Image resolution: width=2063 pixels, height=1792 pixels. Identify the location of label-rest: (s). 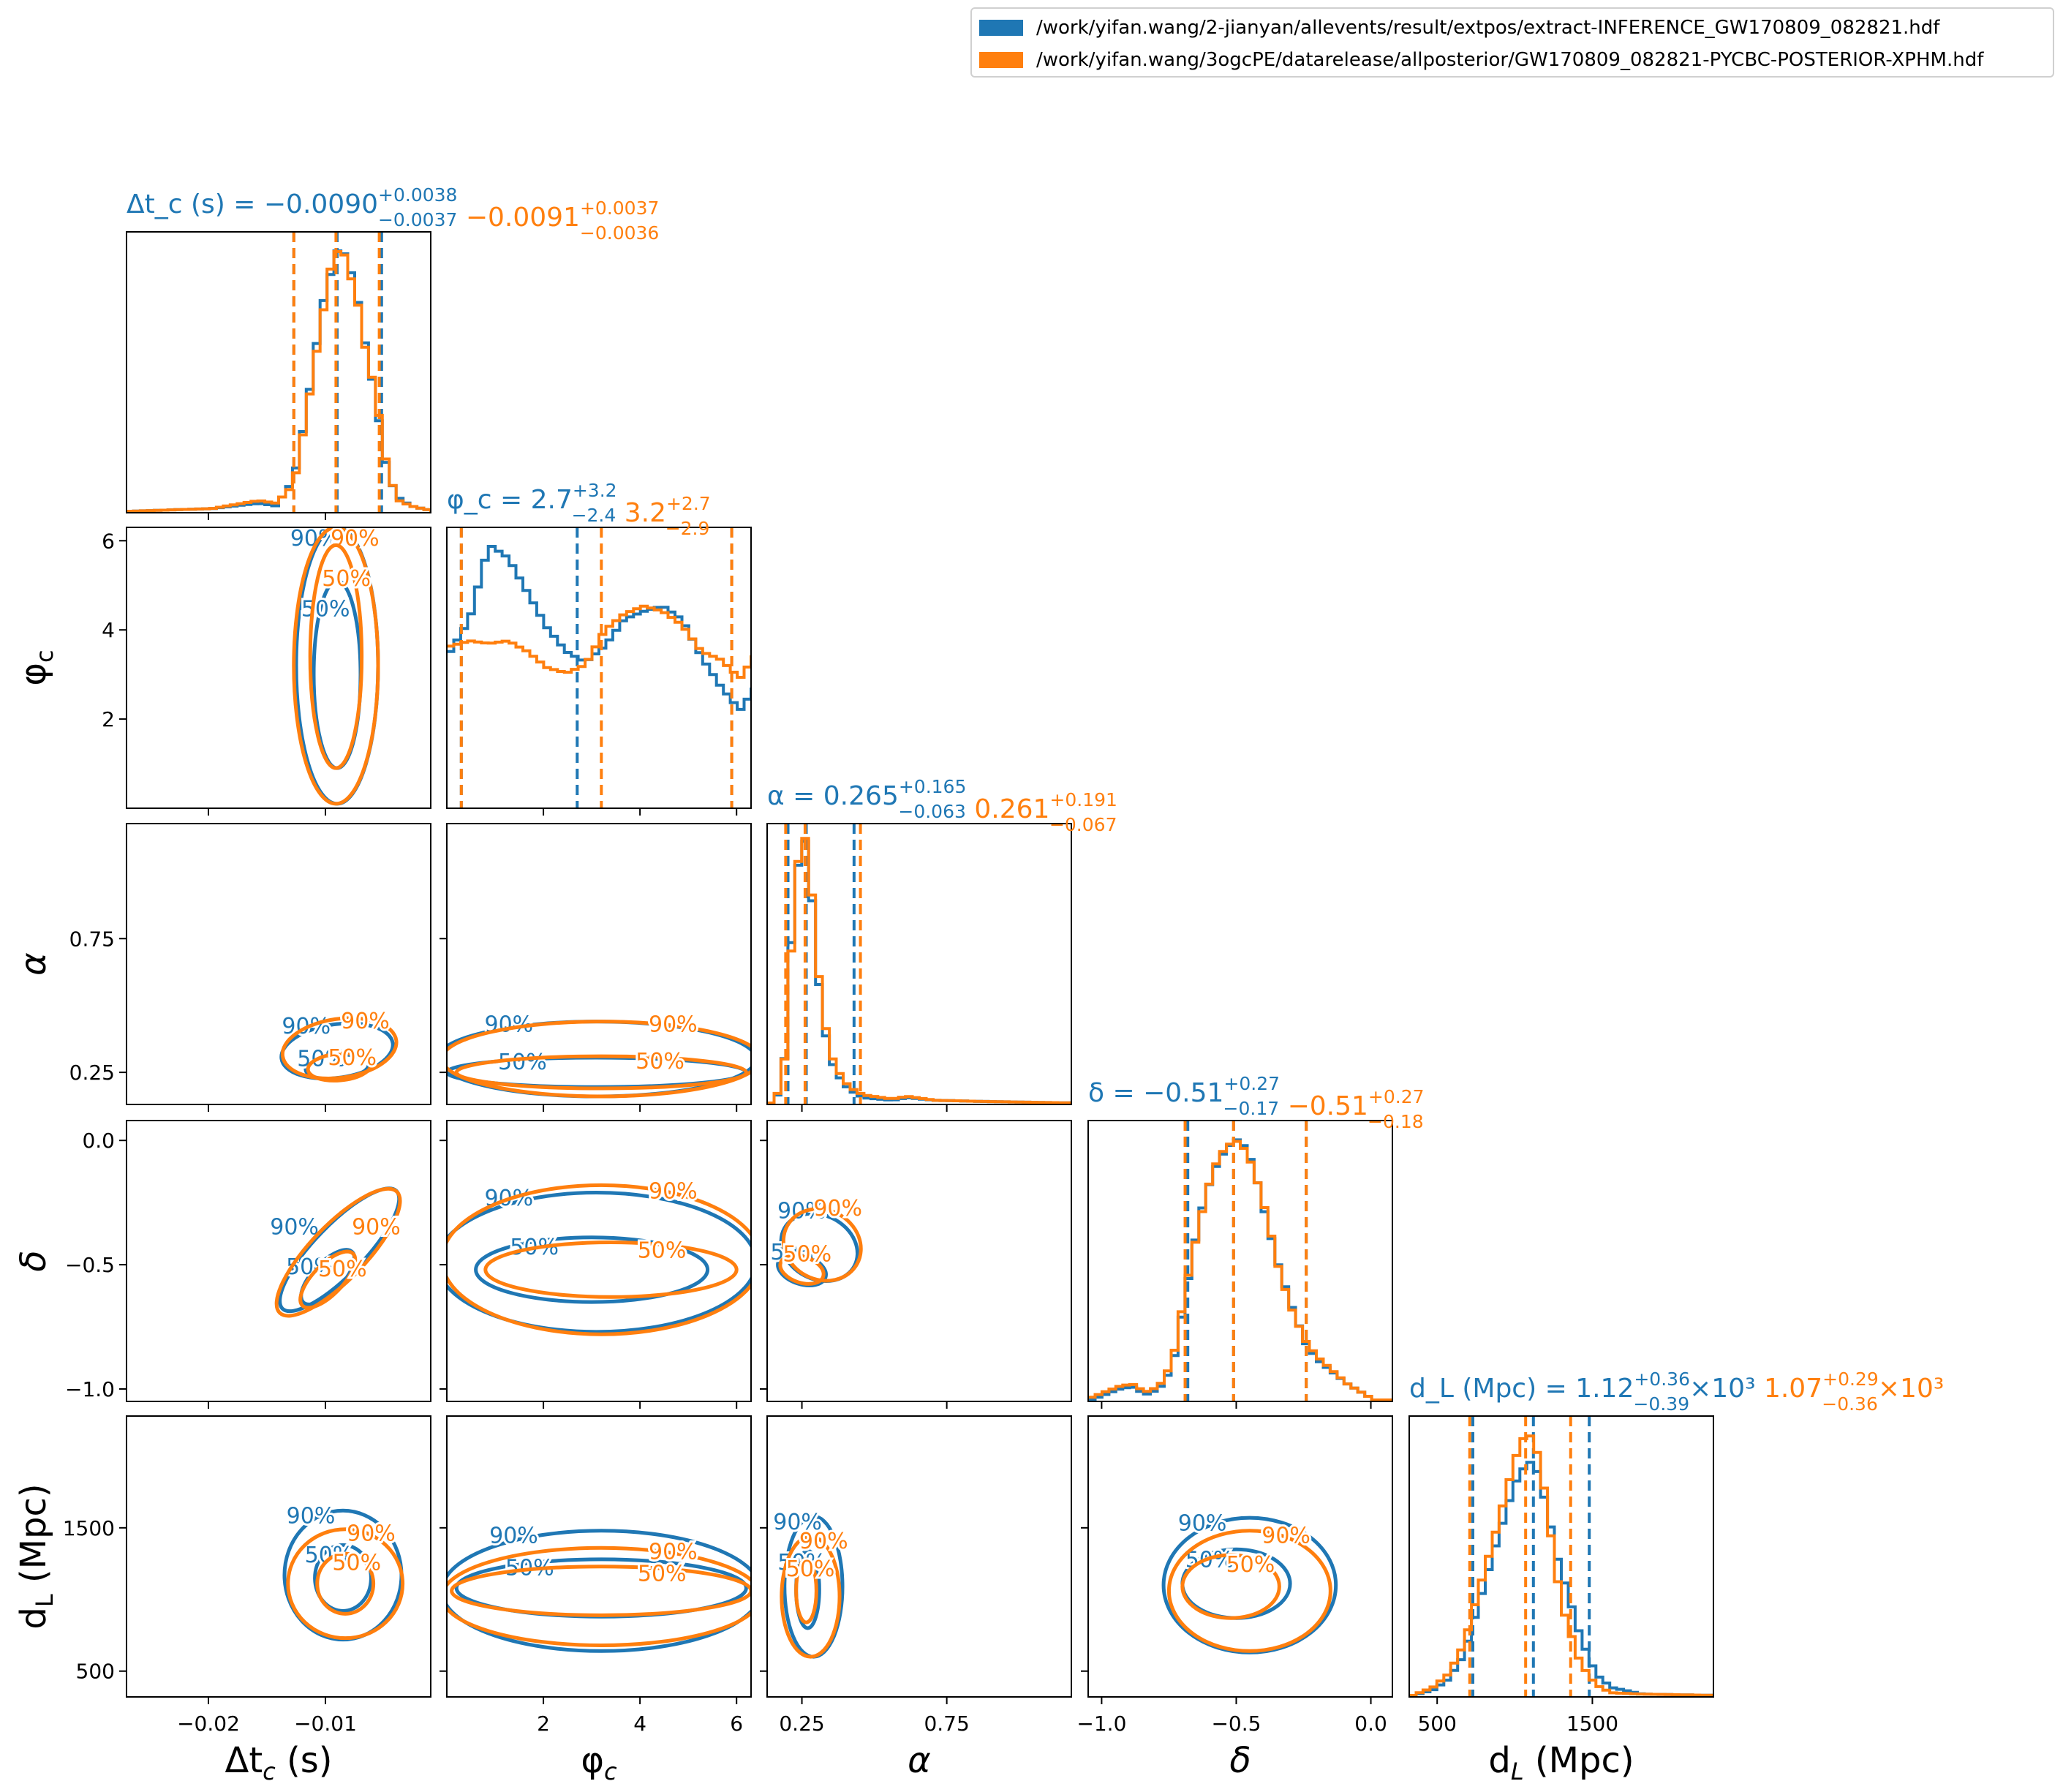
(304, 1760).